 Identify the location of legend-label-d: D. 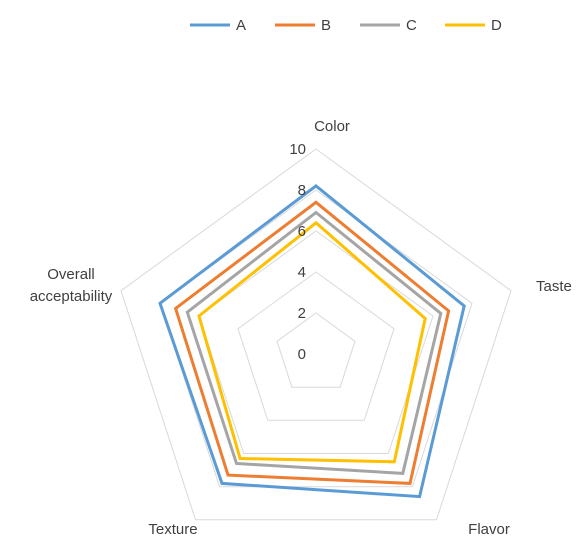
(496, 25).